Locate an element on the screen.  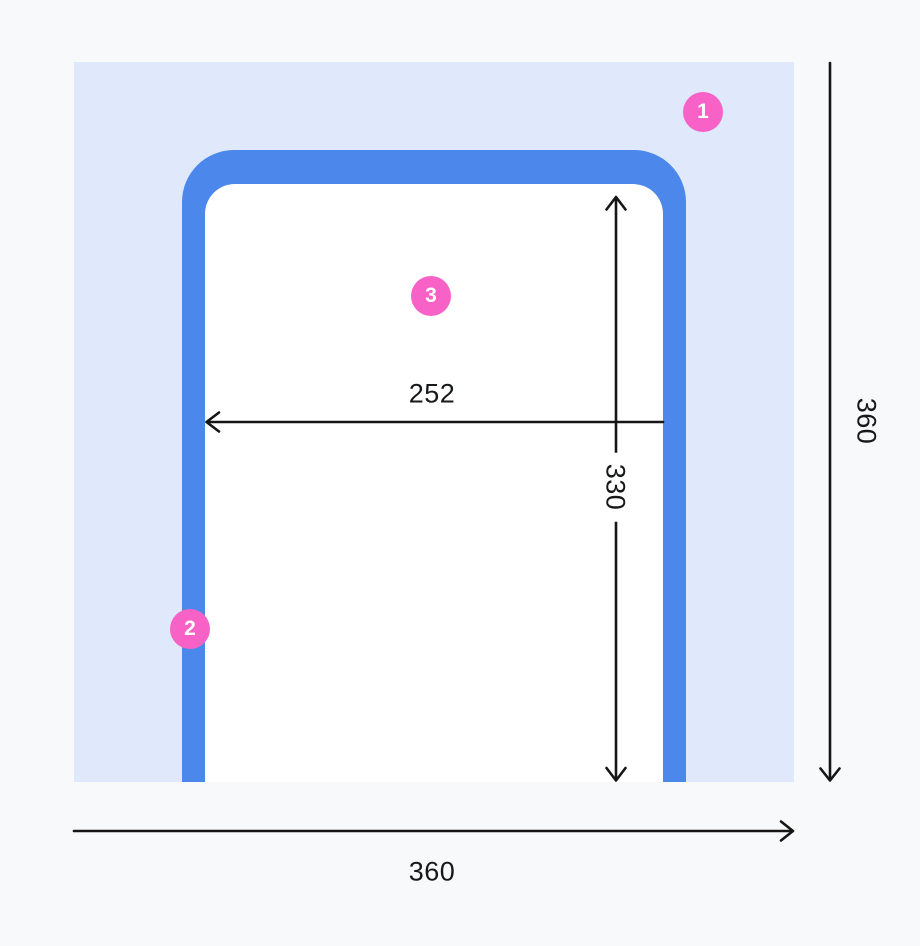
label-content-height: 330 is located at coordinates (615, 487).